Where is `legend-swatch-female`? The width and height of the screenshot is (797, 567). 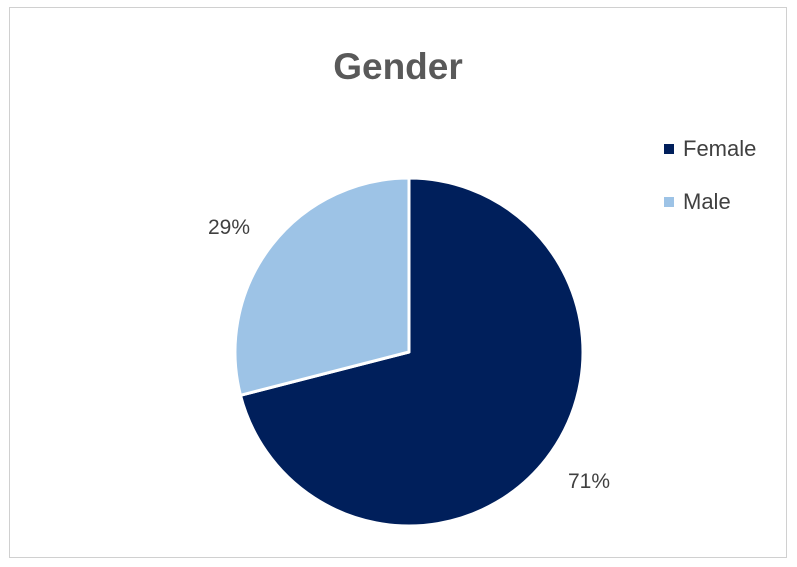 legend-swatch-female is located at coordinates (669, 149).